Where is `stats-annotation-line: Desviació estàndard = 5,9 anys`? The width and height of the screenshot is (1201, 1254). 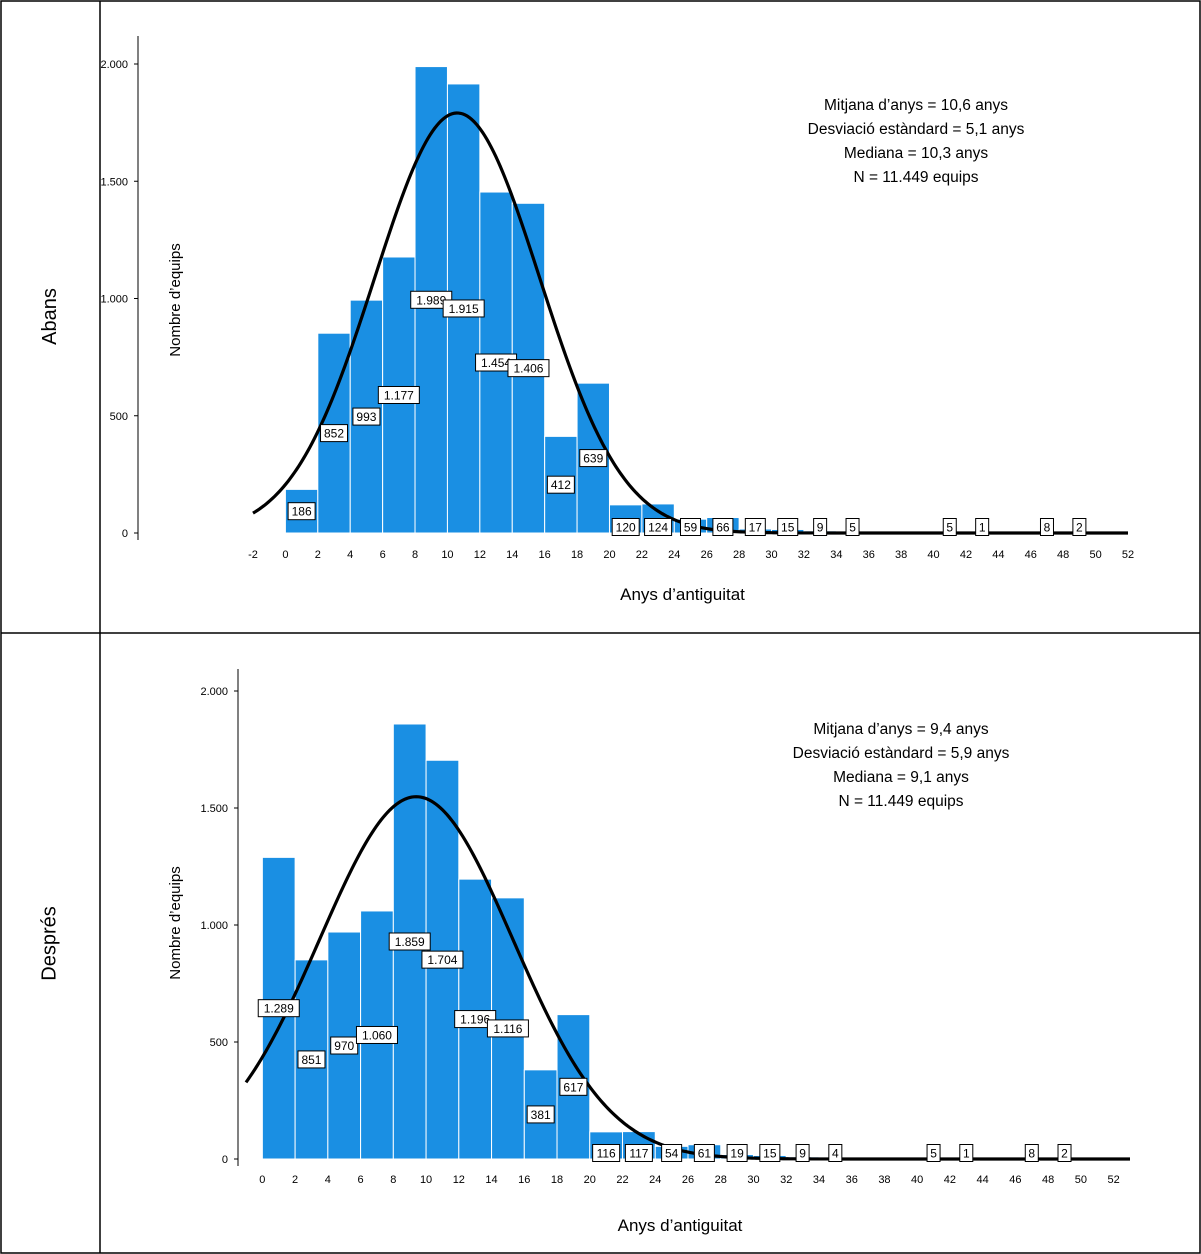 stats-annotation-line: Desviació estàndard = 5,9 anys is located at coordinates (901, 753).